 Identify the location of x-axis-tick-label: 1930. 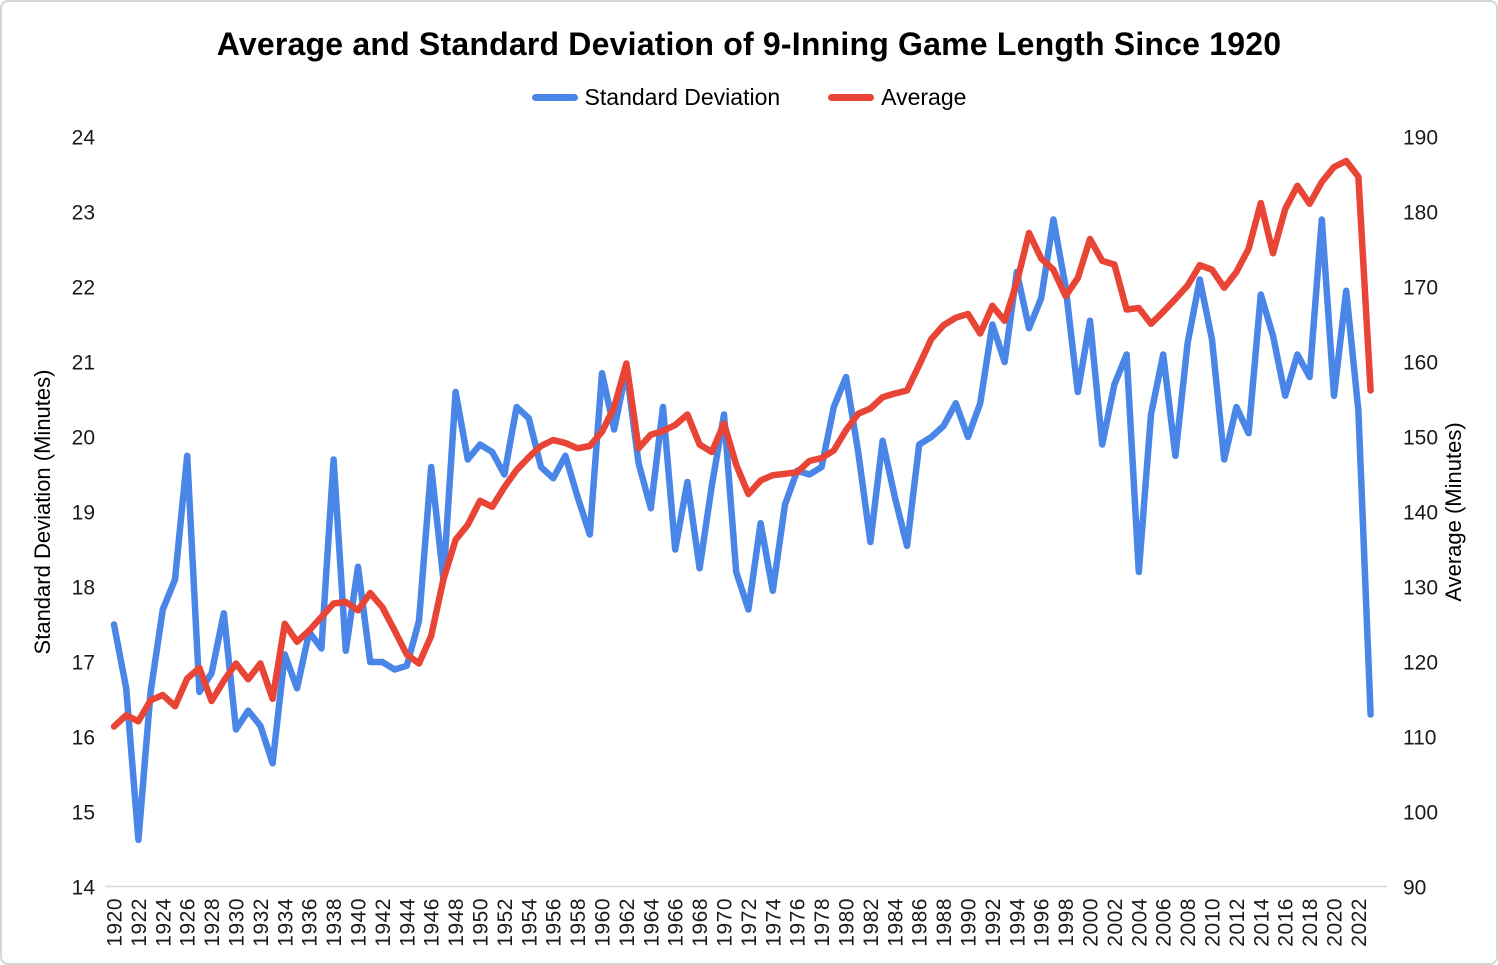
(237, 922).